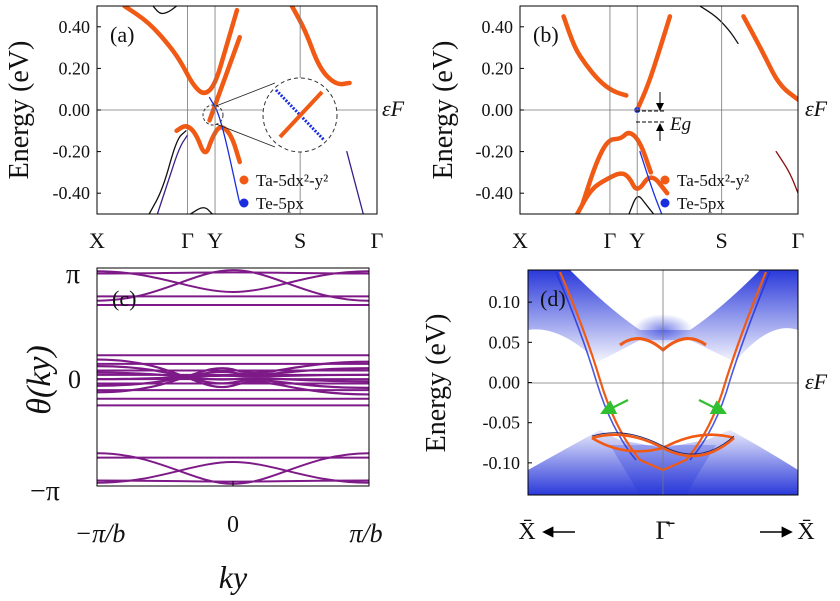 The height and width of the screenshot is (601, 840). What do you see at coordinates (663, 316) in the screenshot?
I see `bulk-upper-region` at bounding box center [663, 316].